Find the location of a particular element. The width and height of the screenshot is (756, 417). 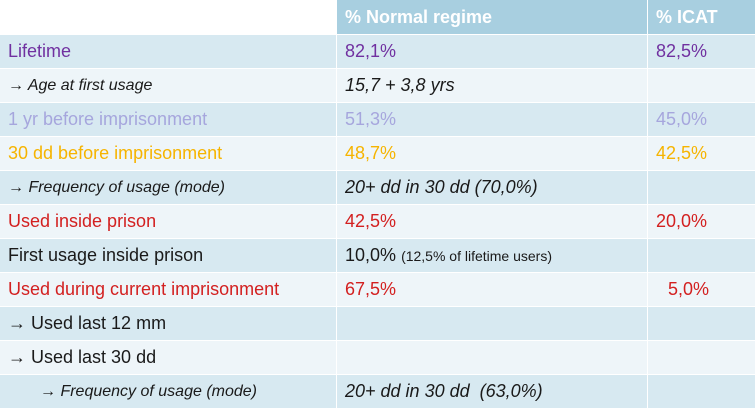

row-label: Used during current imprisonment is located at coordinates (168, 290).